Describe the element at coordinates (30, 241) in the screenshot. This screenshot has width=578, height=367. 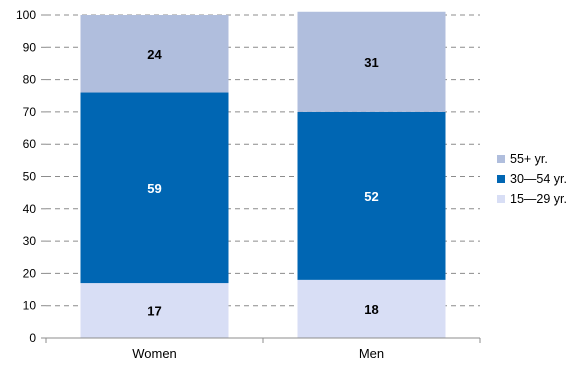
I see `y-tick-label: 30` at that location.